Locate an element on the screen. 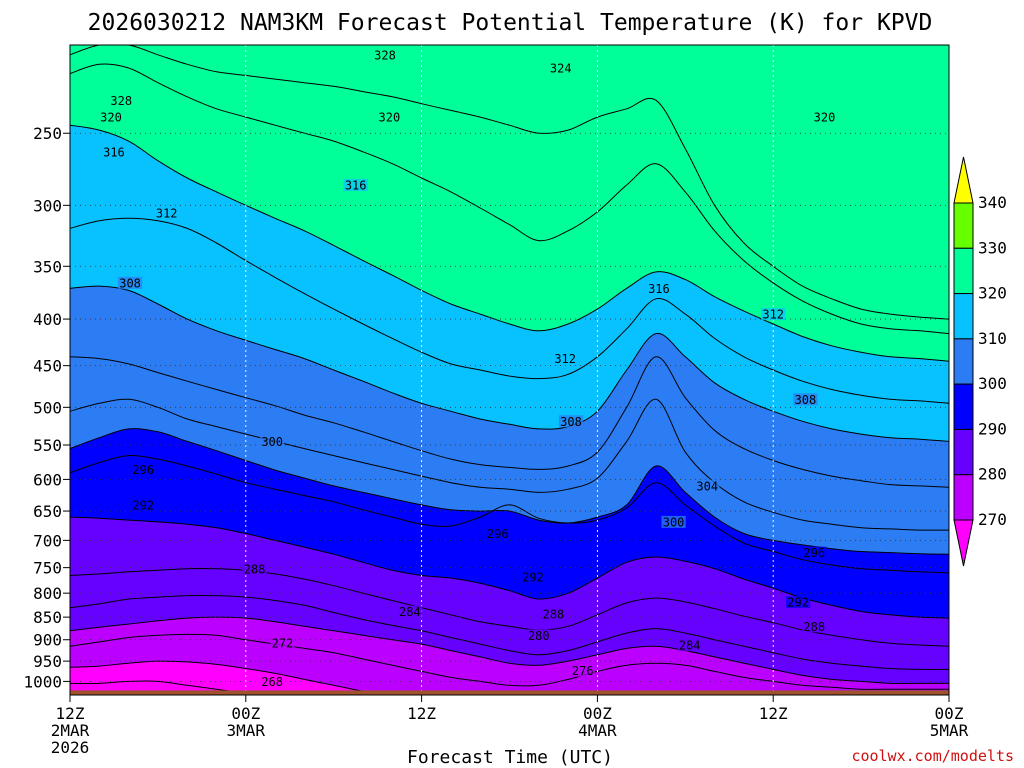  y-tick-label: 600 is located at coordinates (47, 479).